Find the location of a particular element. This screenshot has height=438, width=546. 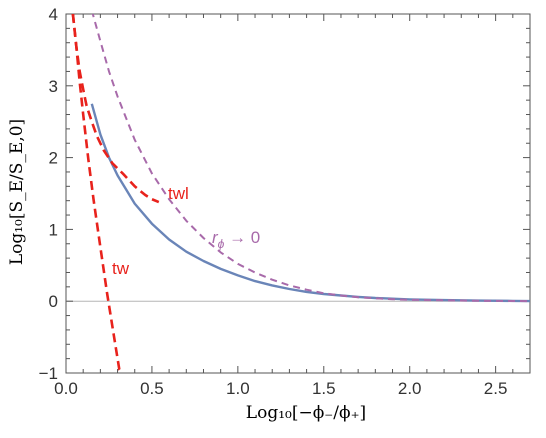

x-tick-label: 0.5 is located at coordinates (152, 388).